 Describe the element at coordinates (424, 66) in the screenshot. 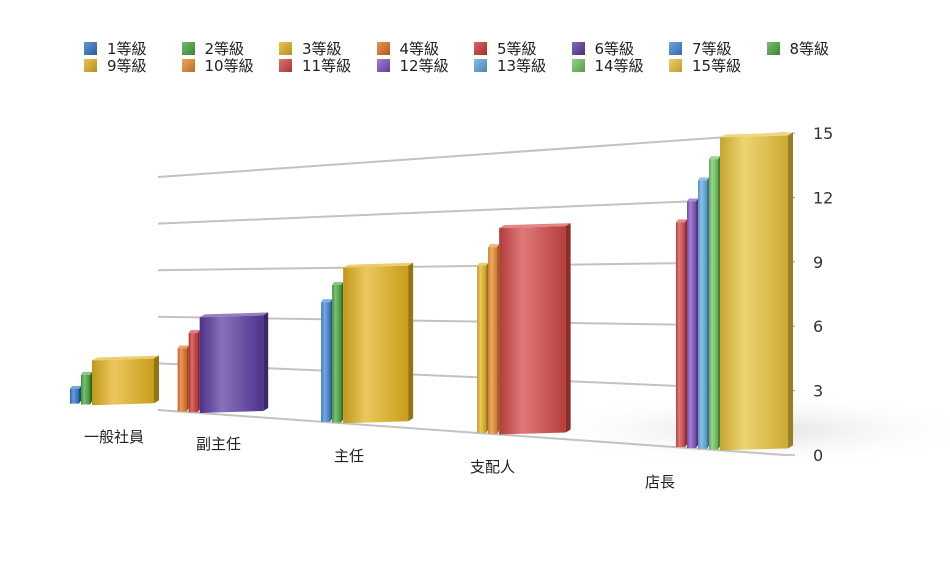

I see `legend-label: 12等級` at that location.